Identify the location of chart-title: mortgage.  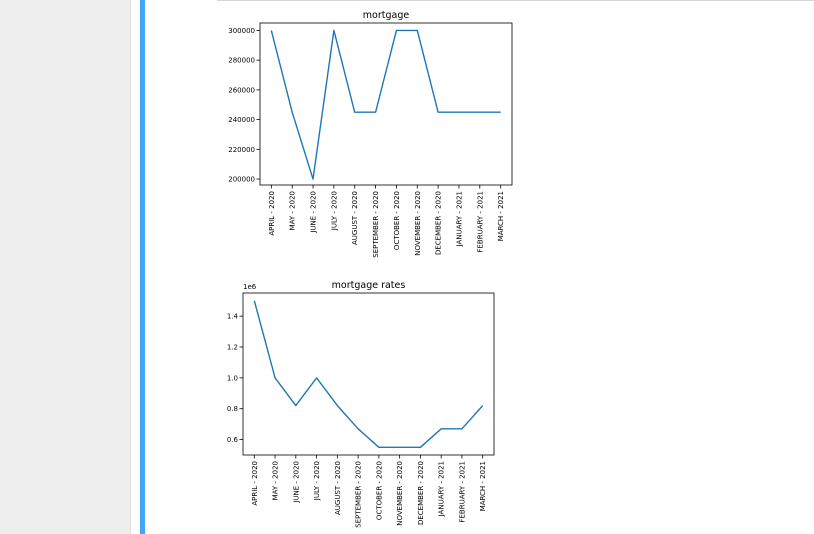
(386, 15).